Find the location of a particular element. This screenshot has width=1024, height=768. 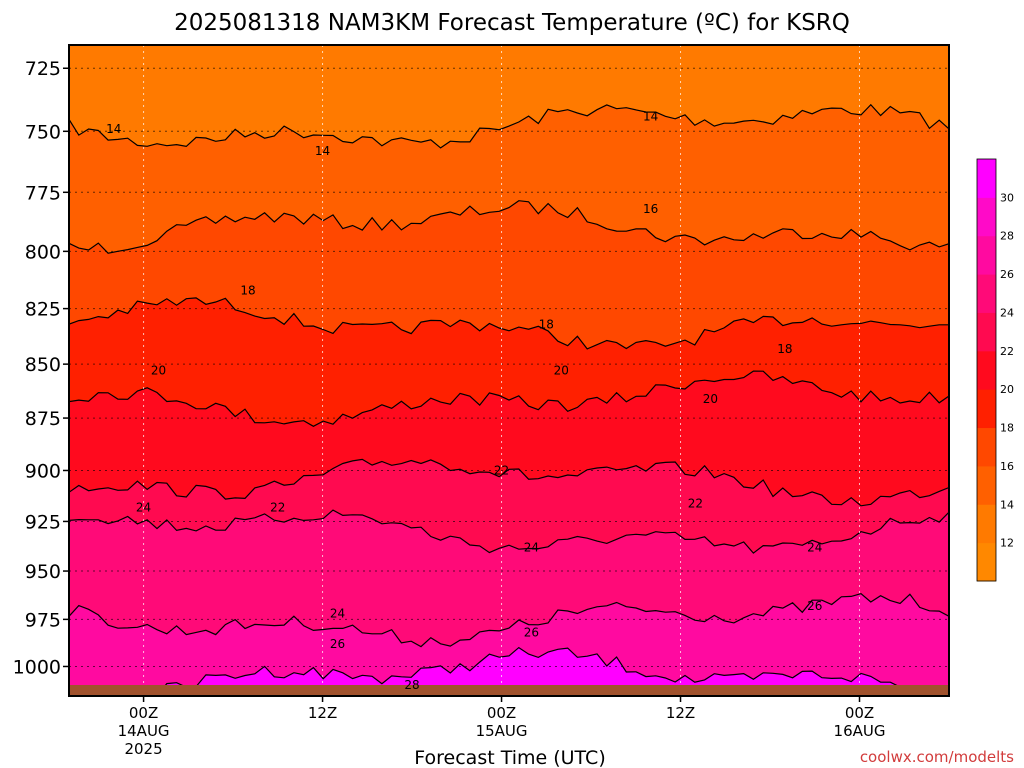

y-tick-label: 900 is located at coordinates (43, 471).